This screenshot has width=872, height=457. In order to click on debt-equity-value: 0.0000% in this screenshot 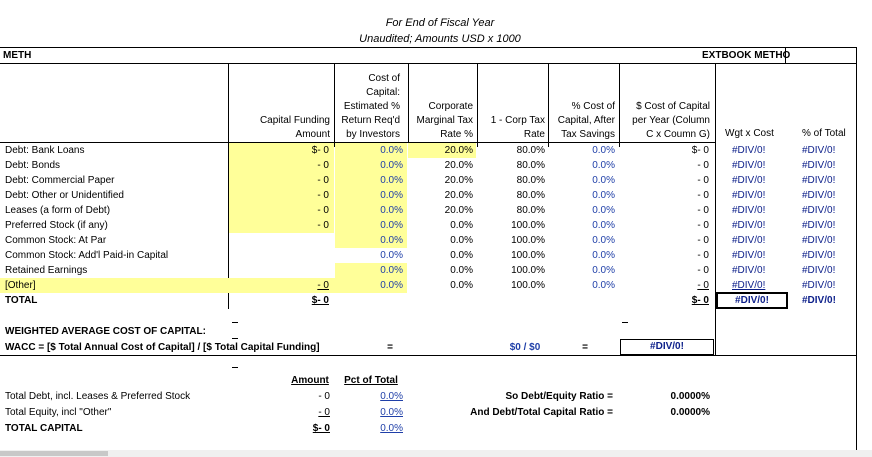, I will do `click(690, 396)`.